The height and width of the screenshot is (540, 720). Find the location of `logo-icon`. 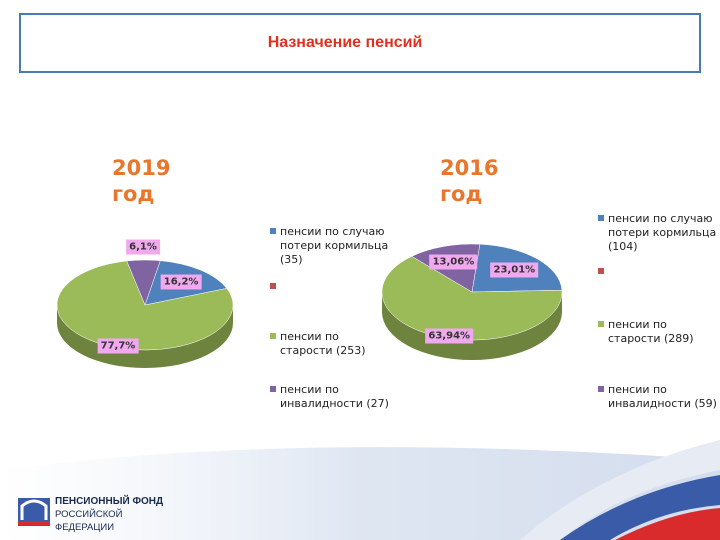

logo-icon is located at coordinates (34, 512).